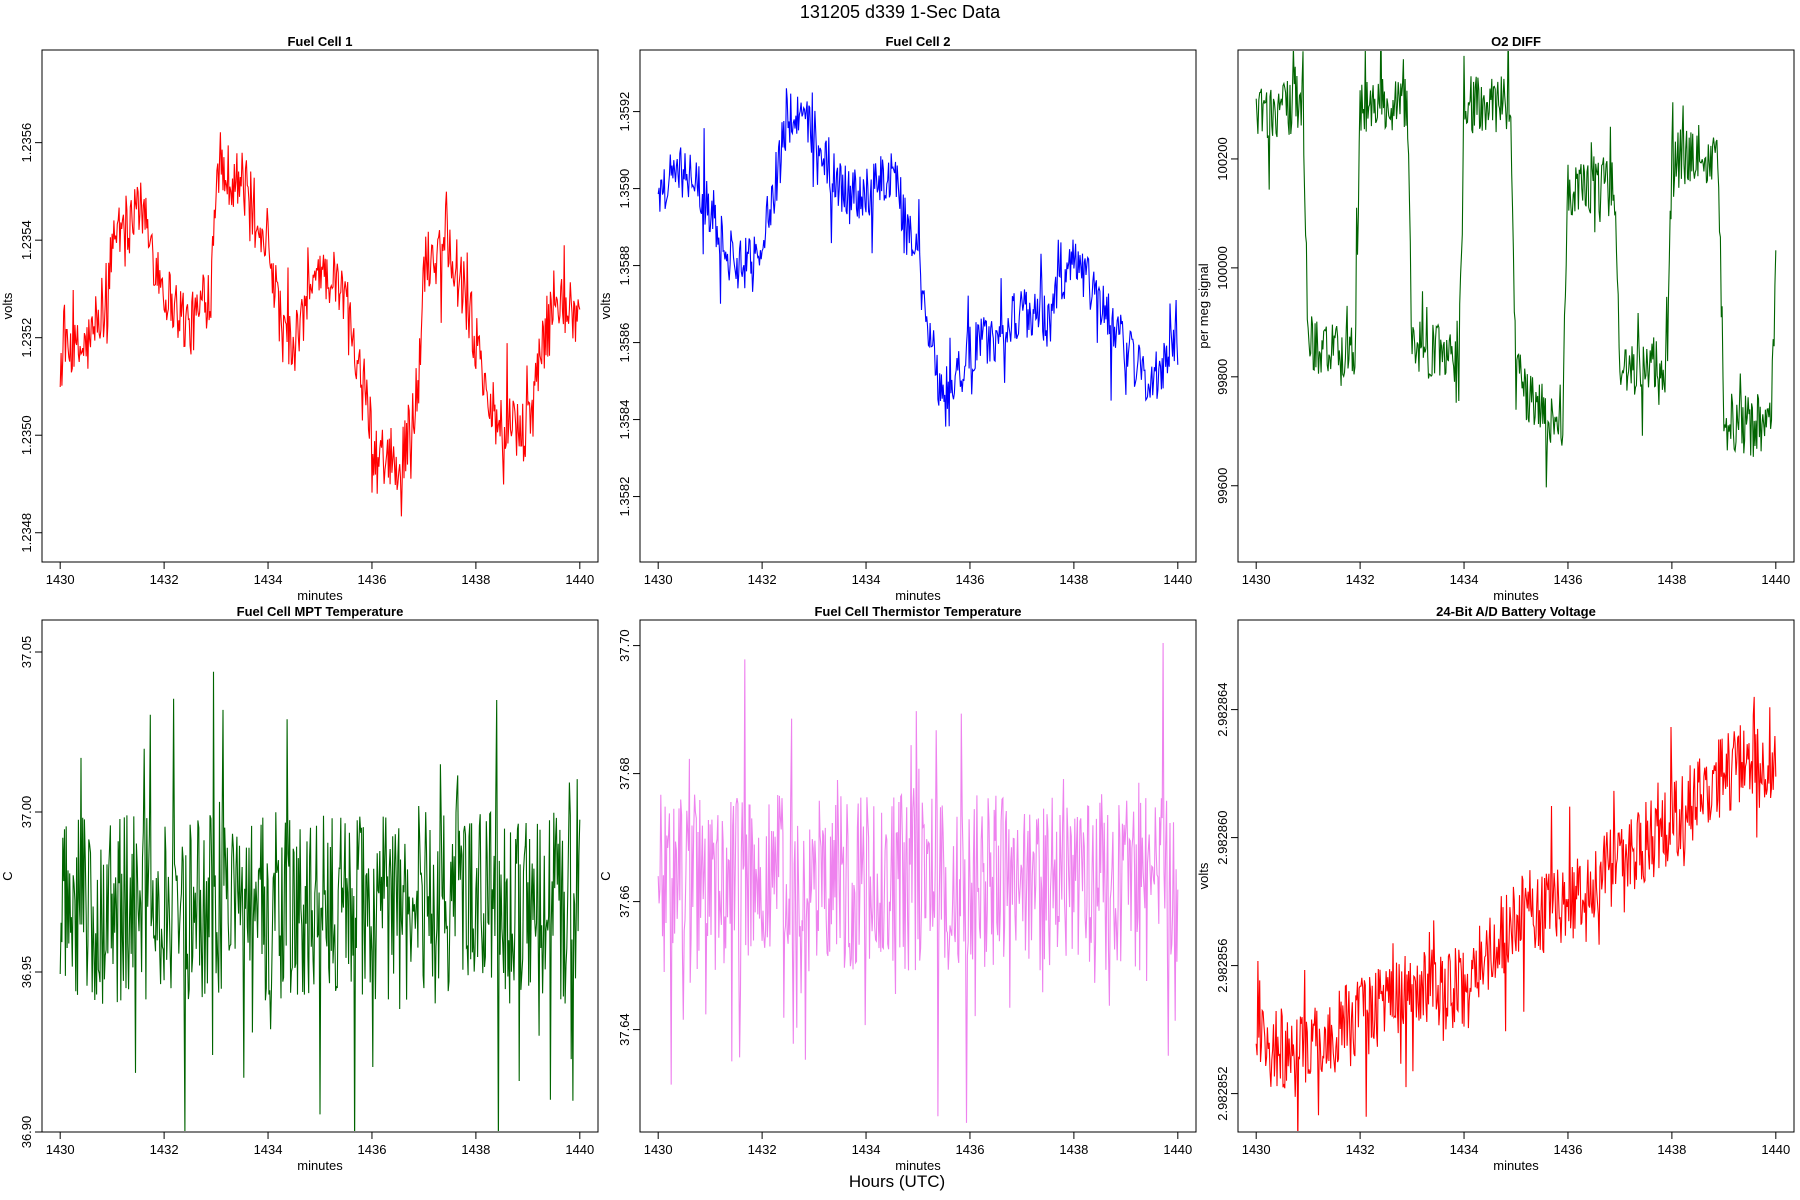 The image size is (1800, 1200). What do you see at coordinates (1516, 41) in the screenshot?
I see `panel-title: O2 DIFF` at bounding box center [1516, 41].